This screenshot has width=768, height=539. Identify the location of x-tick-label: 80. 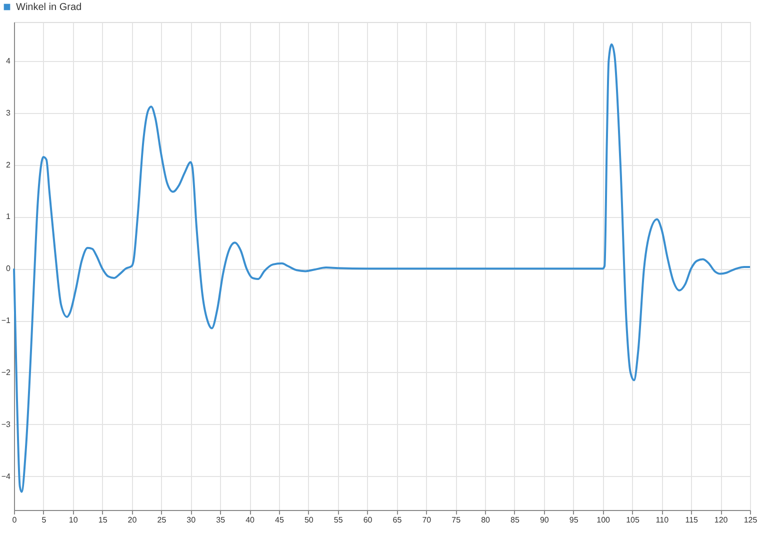
(486, 520).